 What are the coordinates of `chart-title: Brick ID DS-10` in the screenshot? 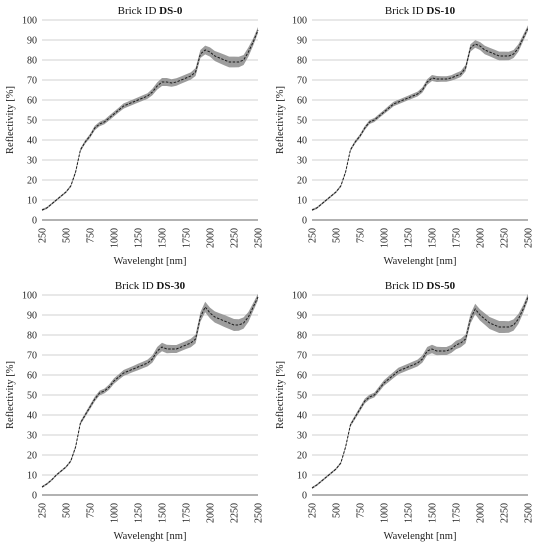 It's located at (420, 11).